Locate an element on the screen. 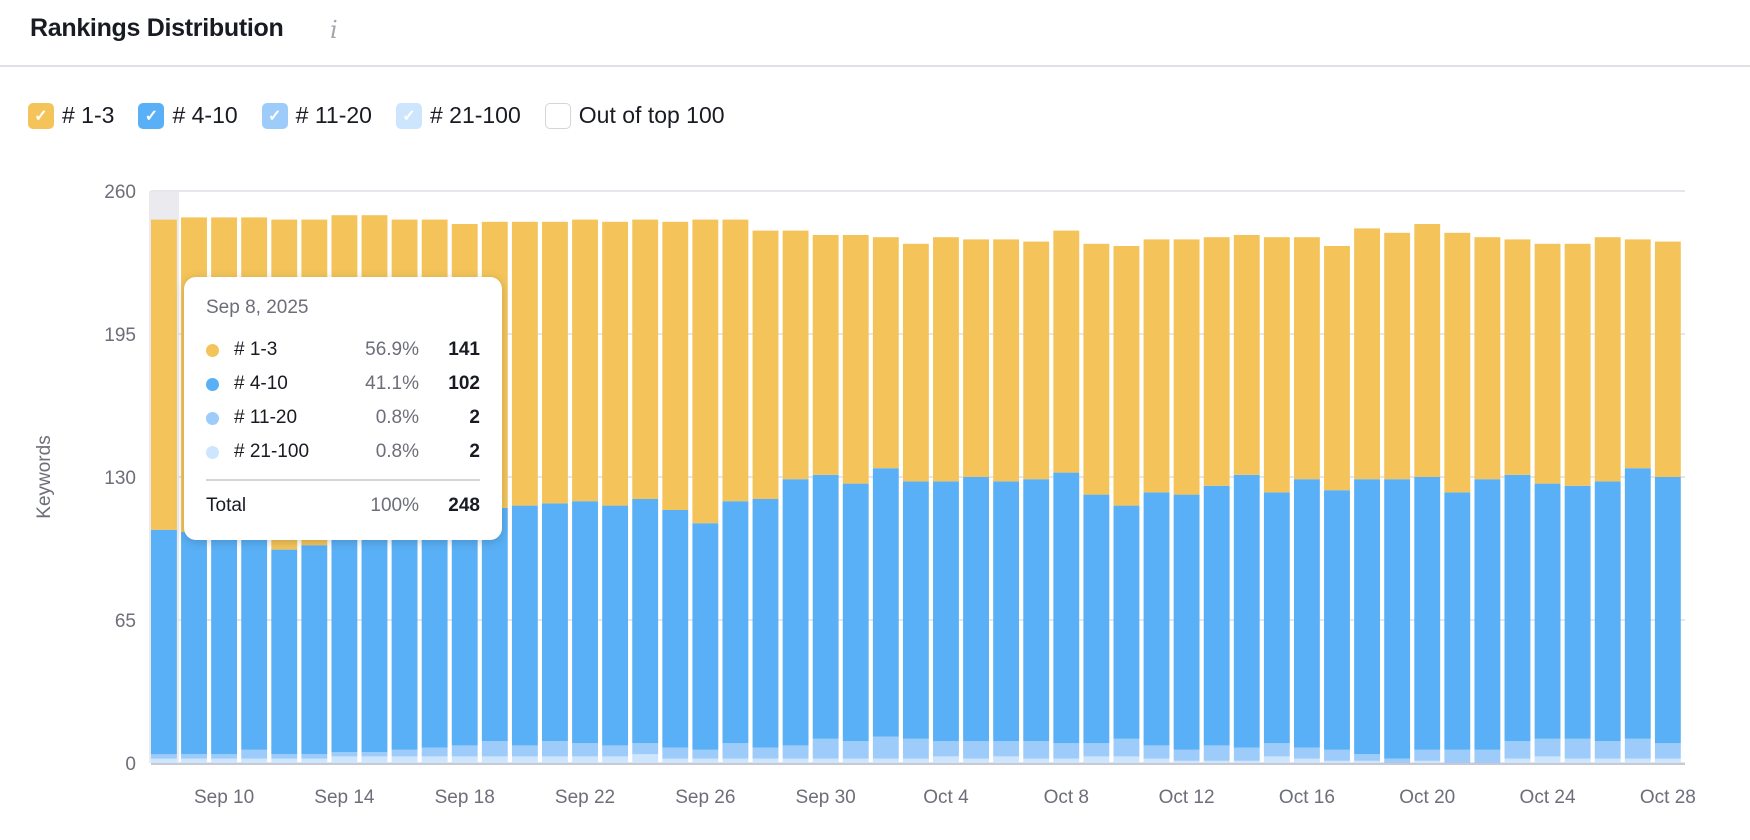  checkbox-unchecked-icon is located at coordinates (557, 115).